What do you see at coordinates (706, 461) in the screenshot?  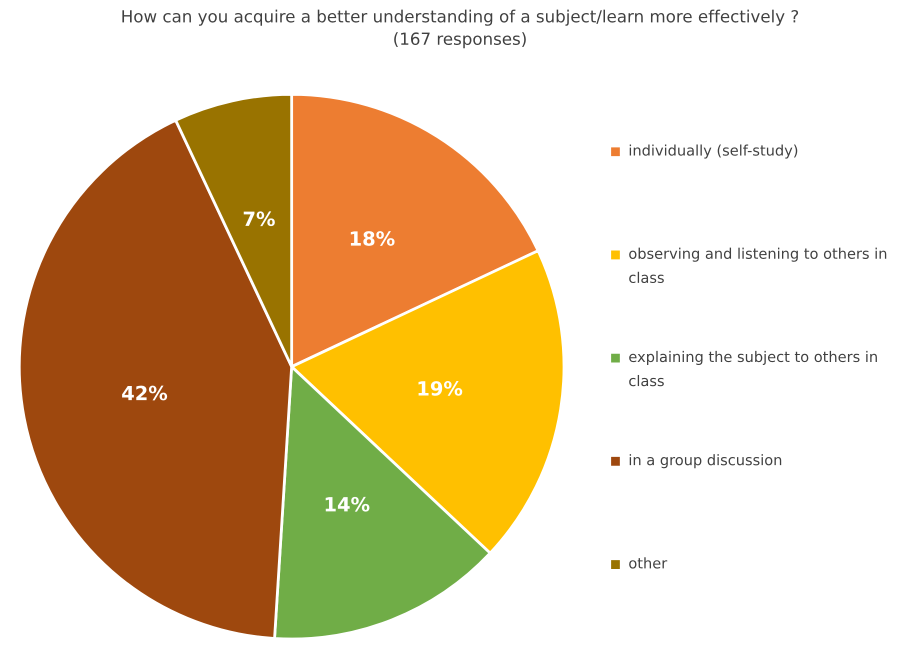 I see `legend-label: in a group discussion` at bounding box center [706, 461].